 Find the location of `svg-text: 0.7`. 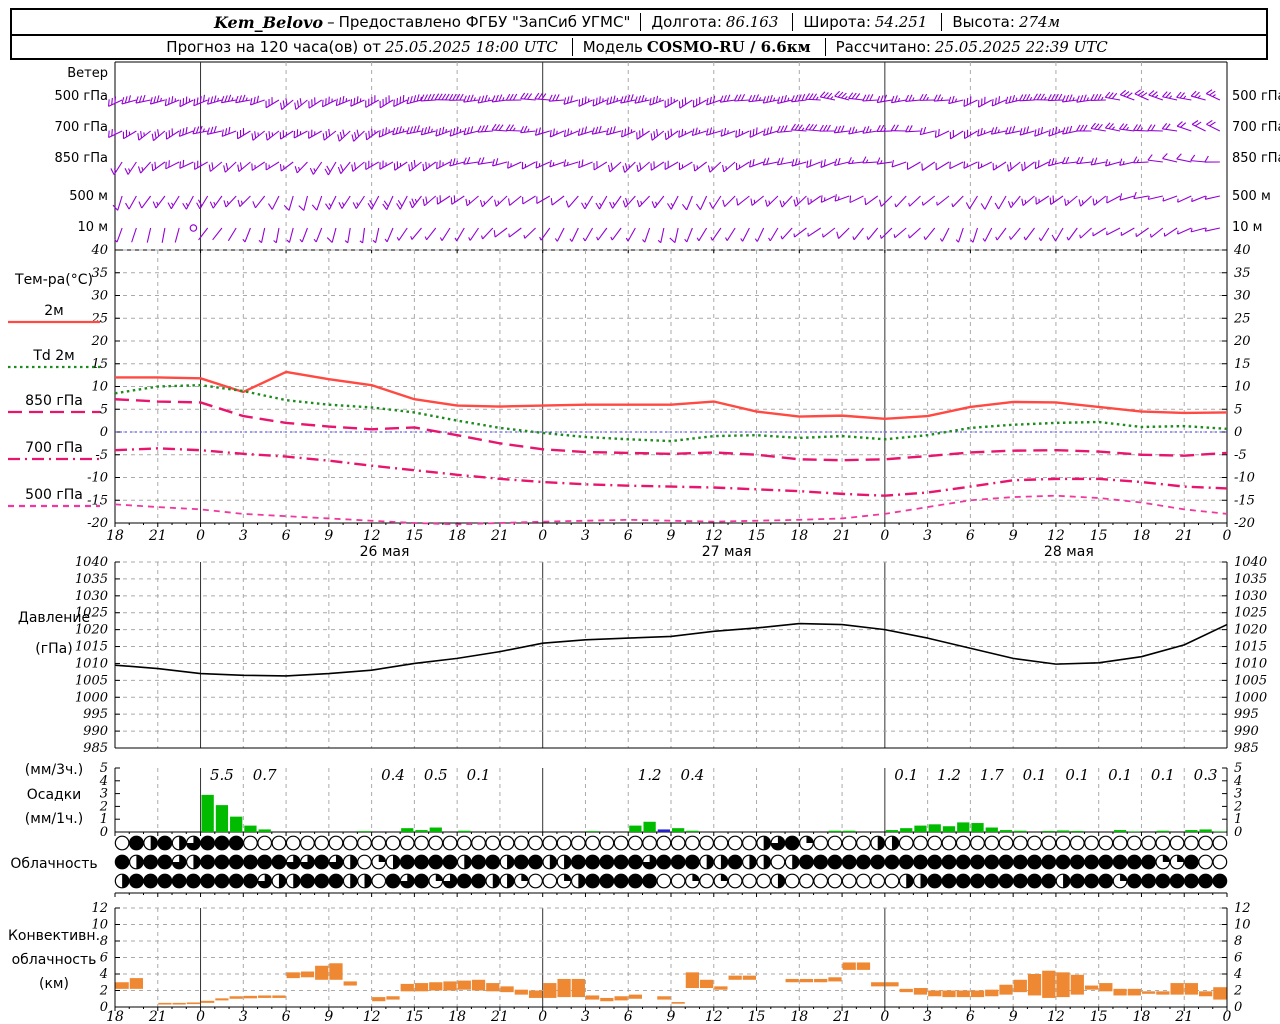

svg-text: 0.7 is located at coordinates (265, 775).